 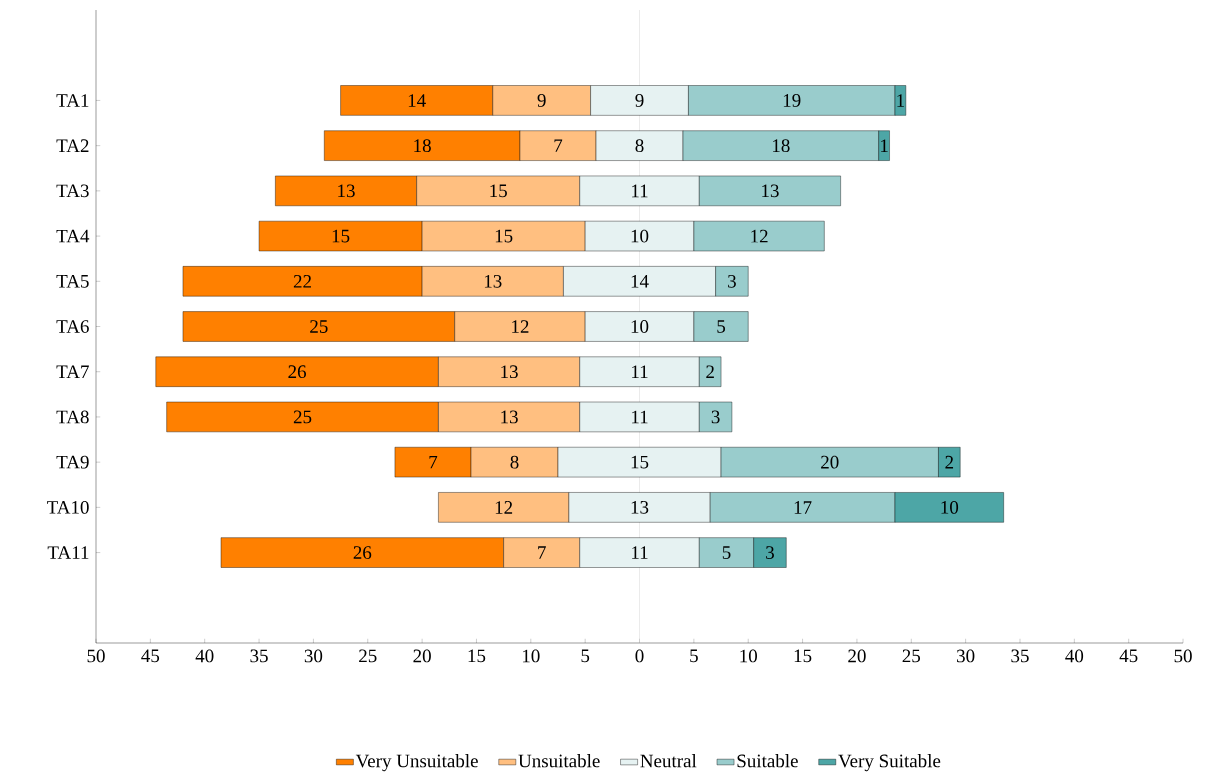 I want to click on y-tick-label: TA9, so click(x=72, y=462).